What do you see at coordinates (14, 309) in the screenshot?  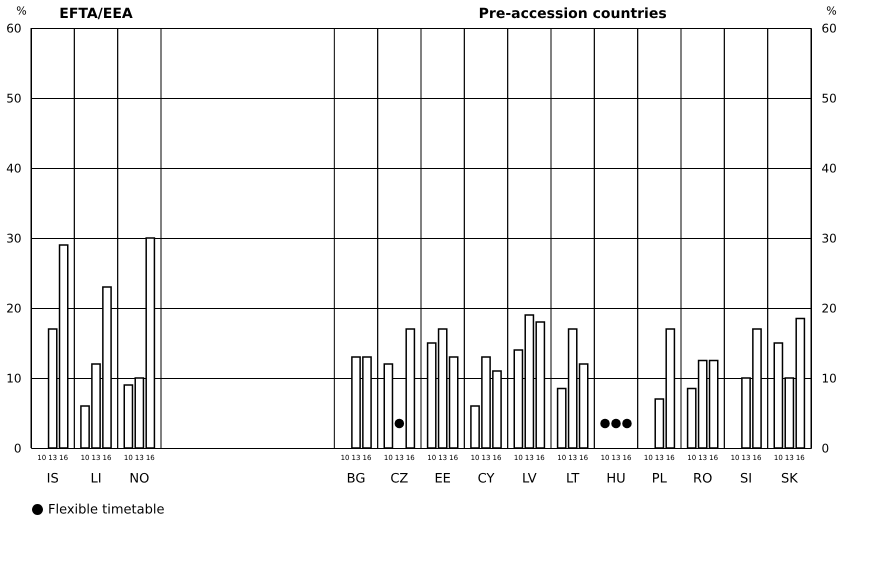 I see `y-tick-label: 20` at bounding box center [14, 309].